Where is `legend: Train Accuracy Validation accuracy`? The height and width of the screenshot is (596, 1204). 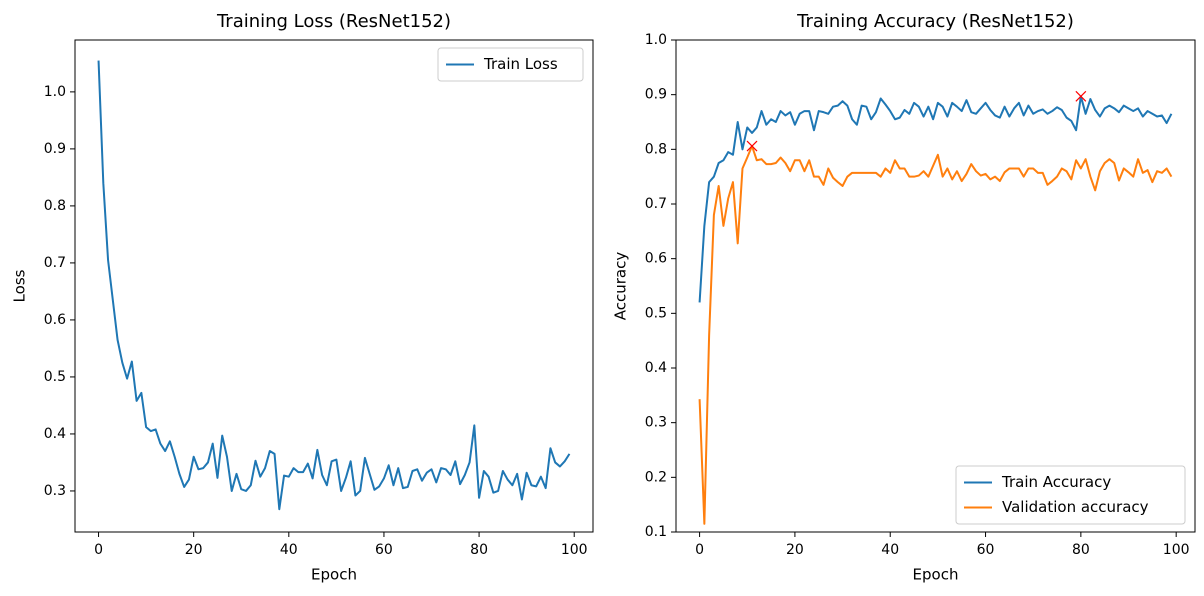 legend: Train Accuracy Validation accuracy is located at coordinates (1070, 495).